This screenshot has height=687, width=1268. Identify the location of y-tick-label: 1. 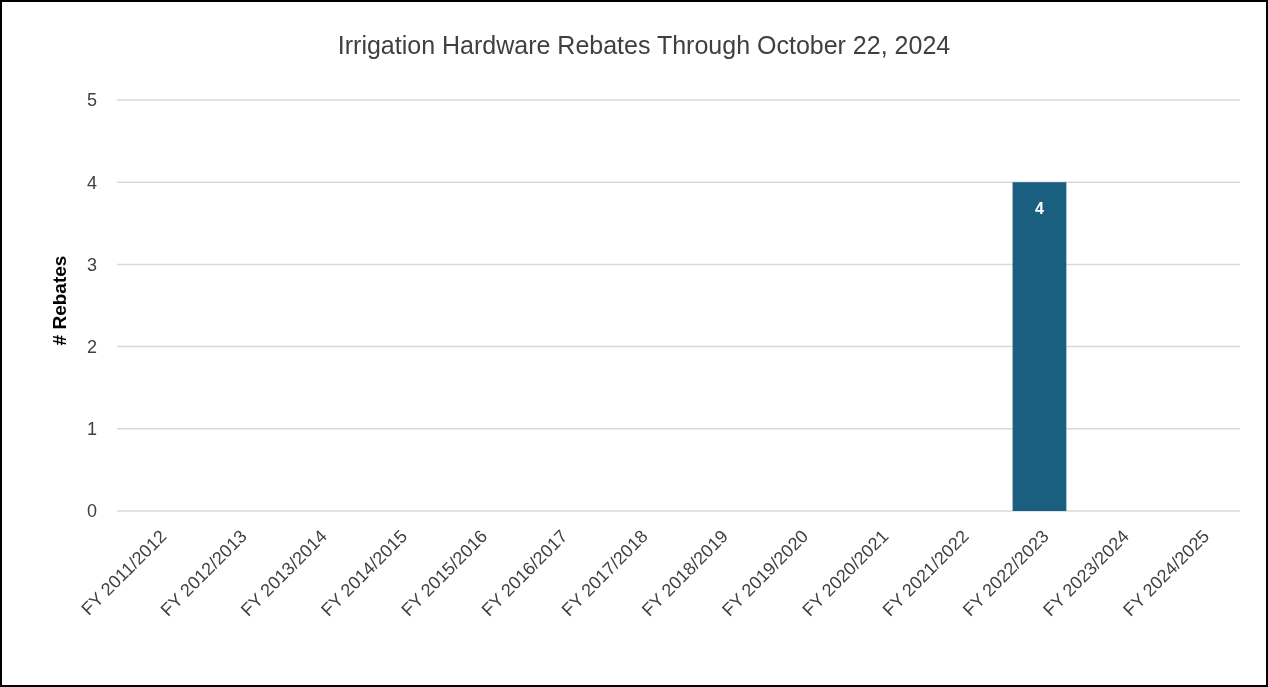
(92, 429).